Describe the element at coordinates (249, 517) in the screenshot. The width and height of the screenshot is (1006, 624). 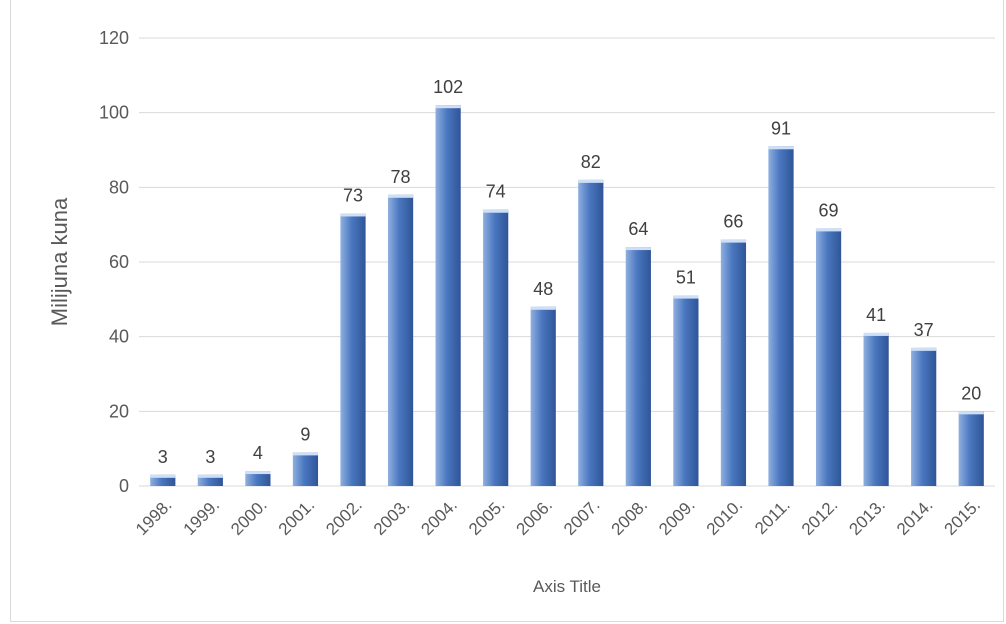
I see `x-tick-label: 2000.` at that location.